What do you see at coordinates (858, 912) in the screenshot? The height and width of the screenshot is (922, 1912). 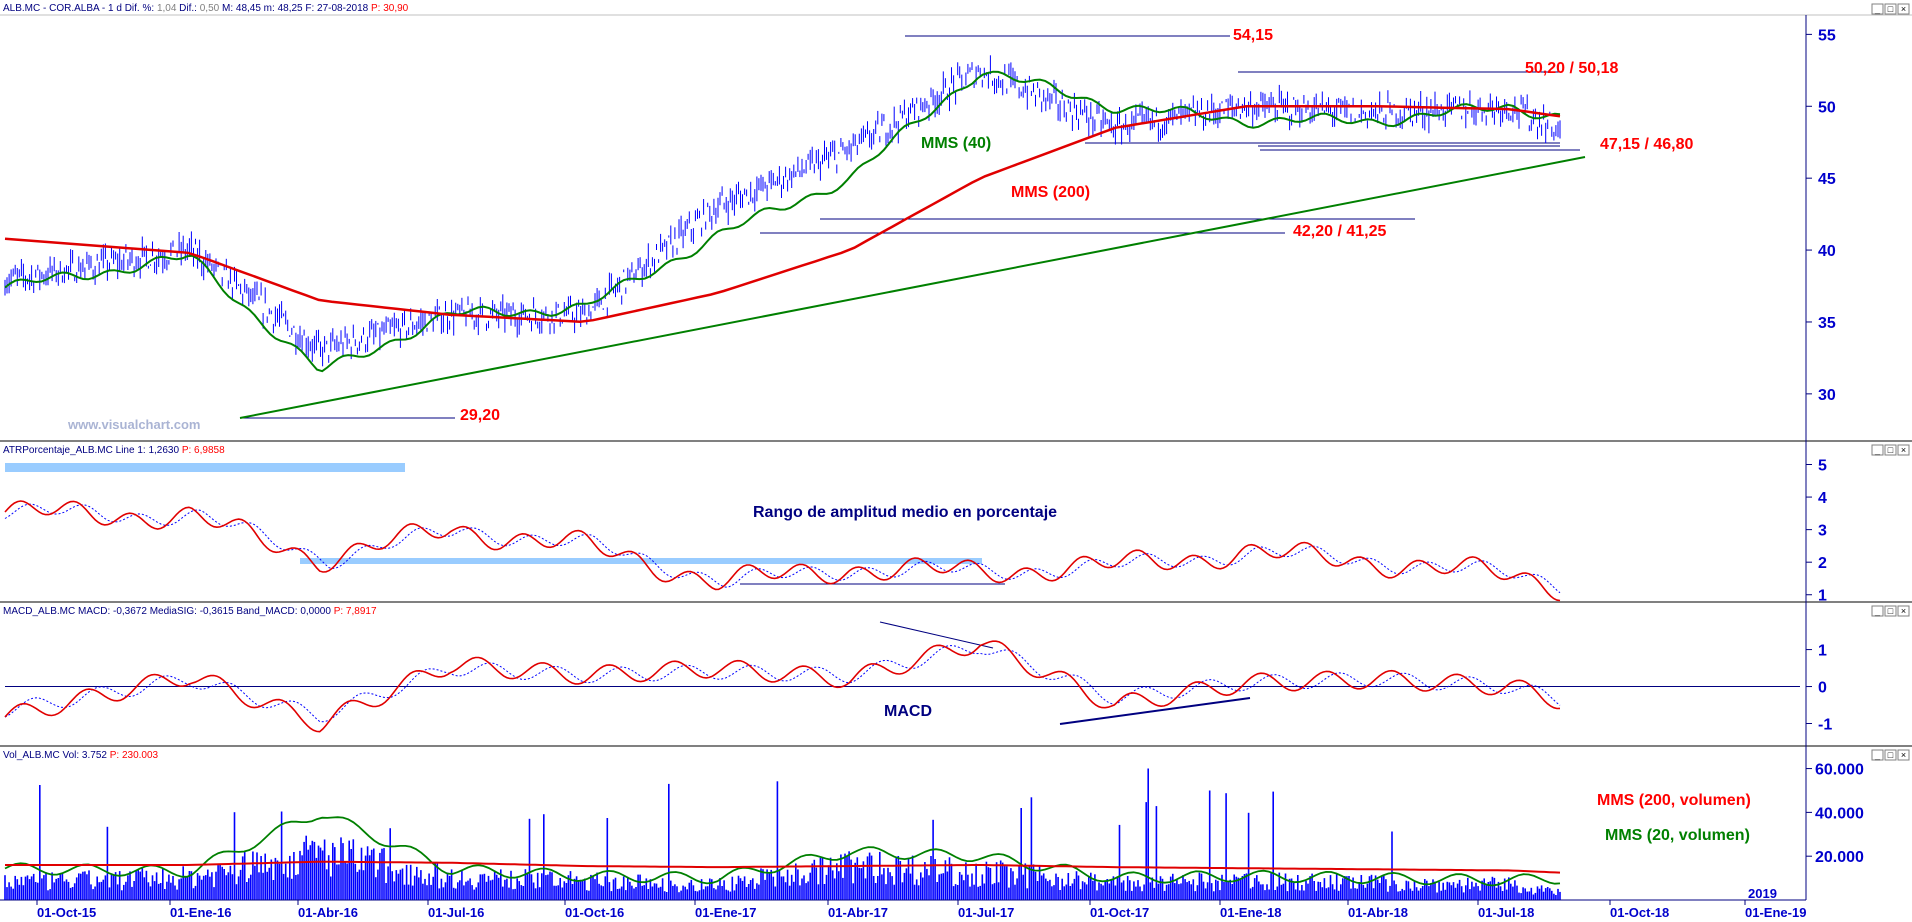 I see `x-tick-label: 01-Abr-17` at bounding box center [858, 912].